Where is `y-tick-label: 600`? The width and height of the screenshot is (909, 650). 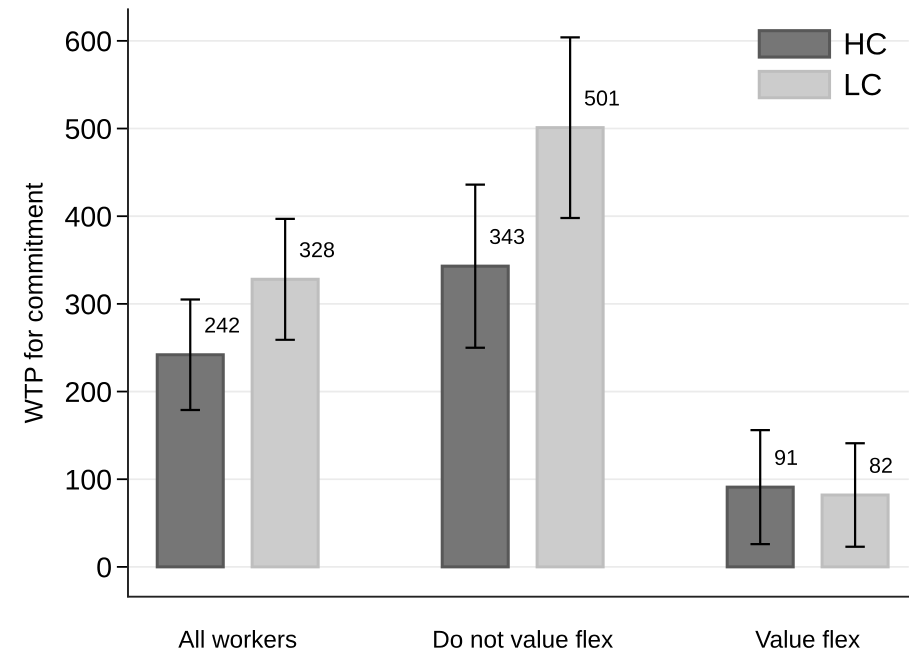 y-tick-label: 600 is located at coordinates (88, 41).